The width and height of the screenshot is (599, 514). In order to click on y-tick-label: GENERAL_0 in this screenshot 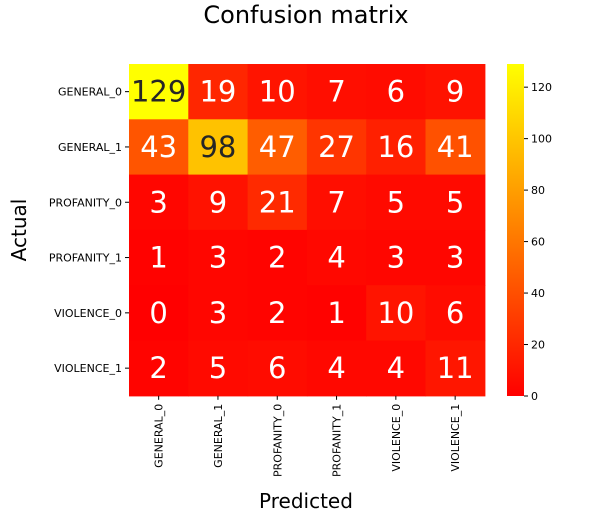, I will do `click(90, 92)`.